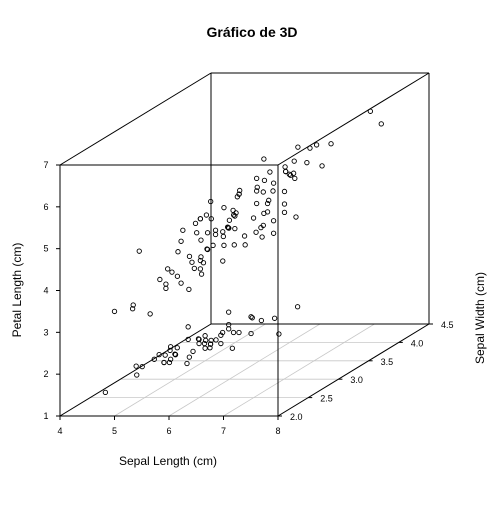 The height and width of the screenshot is (509, 504). I want to click on y-tick-label: 4.5, so click(447, 325).